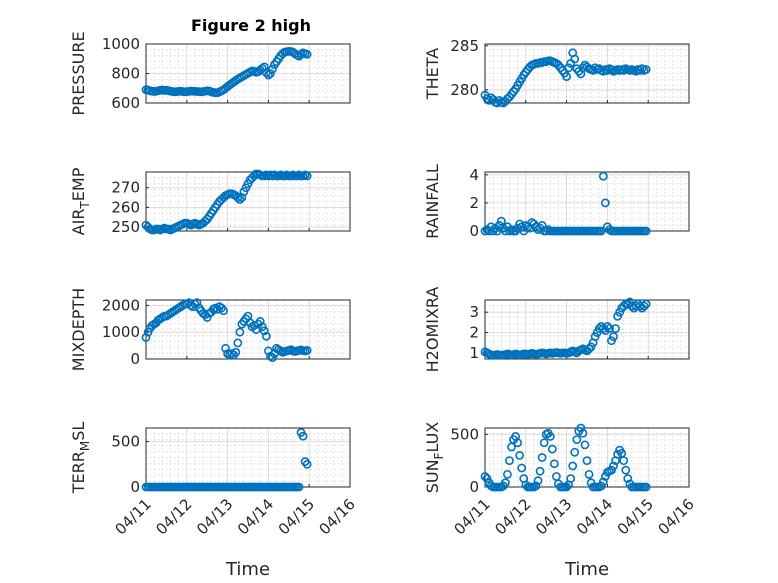  What do you see at coordinates (474, 175) in the screenshot?
I see `y-tick-label: 4` at bounding box center [474, 175].